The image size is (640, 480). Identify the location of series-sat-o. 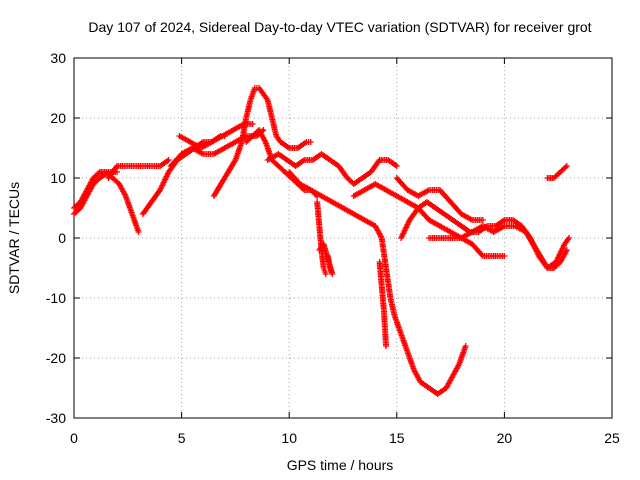
(439, 199).